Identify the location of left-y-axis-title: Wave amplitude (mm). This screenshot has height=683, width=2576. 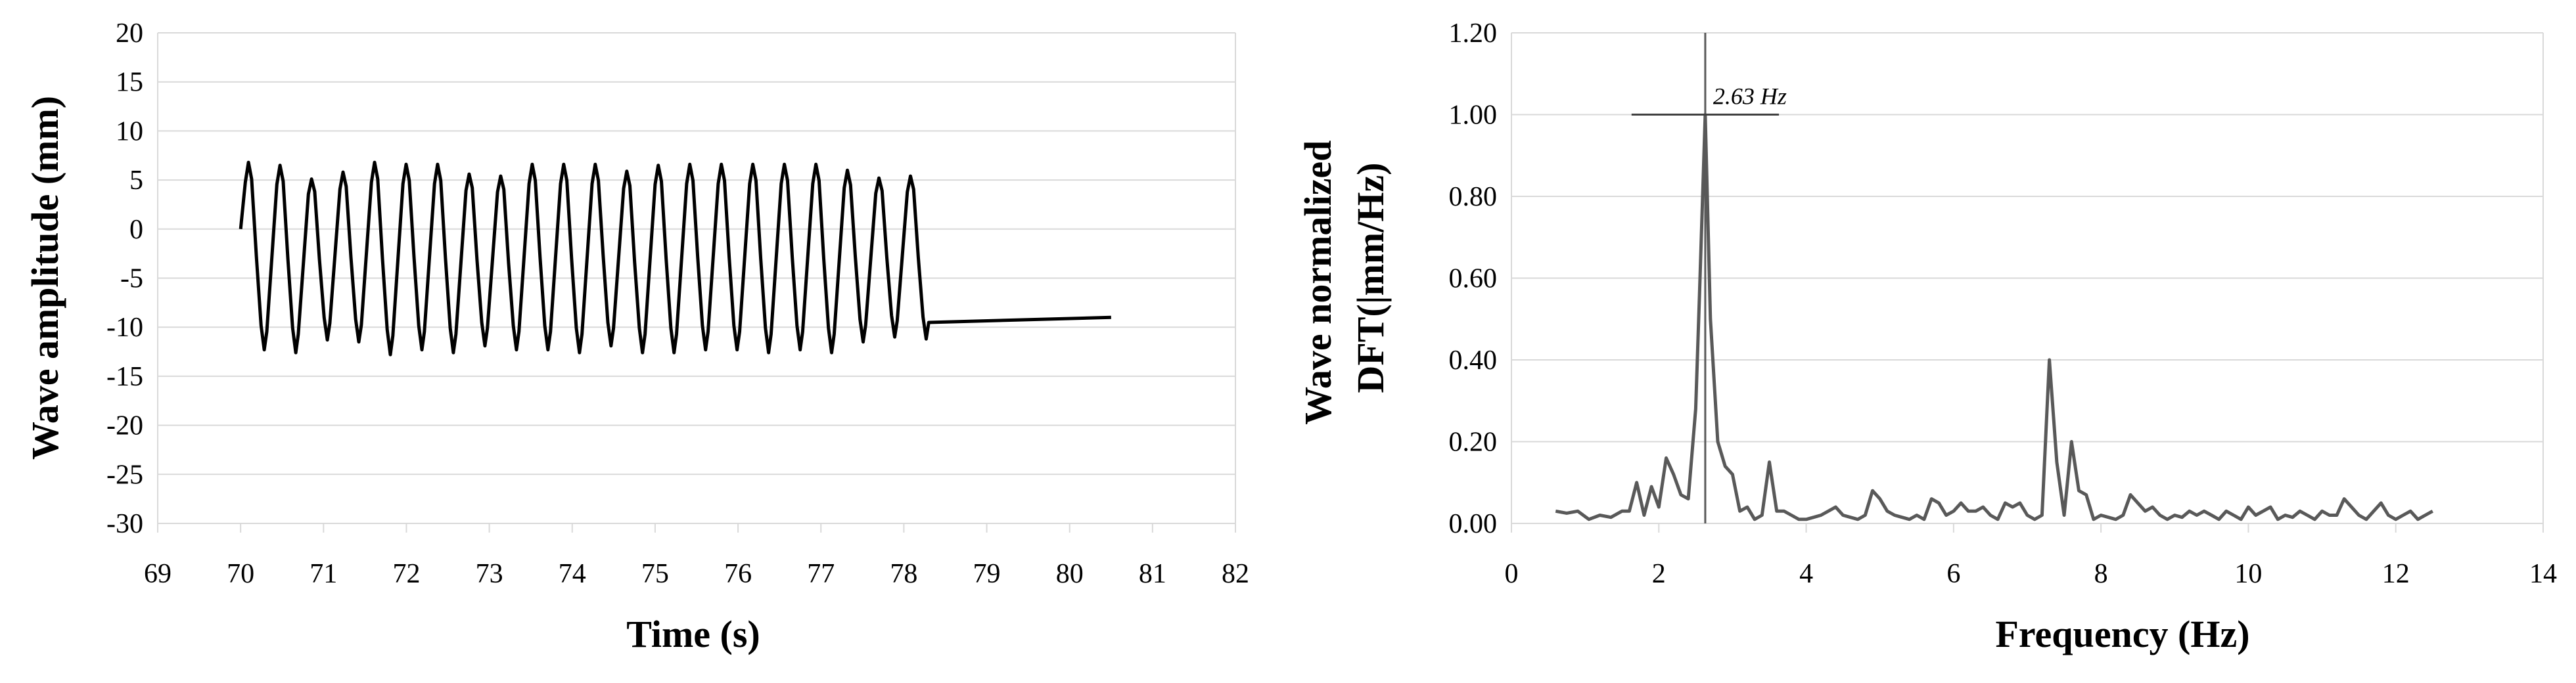
(45, 278).